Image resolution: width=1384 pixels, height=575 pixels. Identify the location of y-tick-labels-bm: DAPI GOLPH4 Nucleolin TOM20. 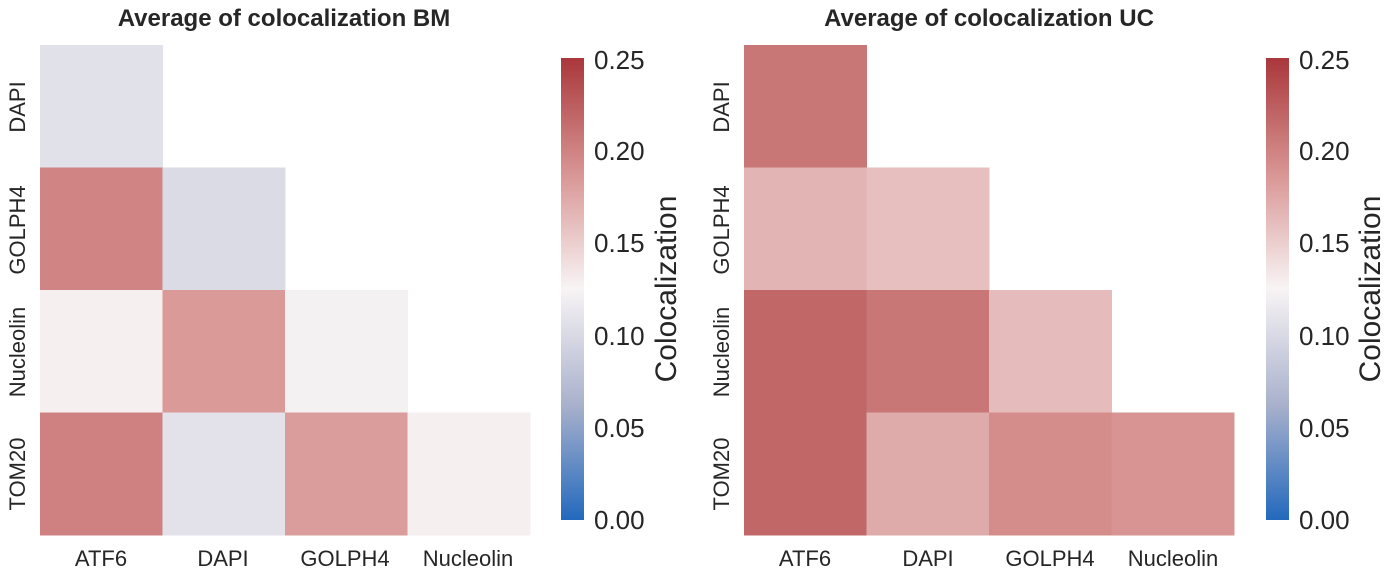
(17, 295).